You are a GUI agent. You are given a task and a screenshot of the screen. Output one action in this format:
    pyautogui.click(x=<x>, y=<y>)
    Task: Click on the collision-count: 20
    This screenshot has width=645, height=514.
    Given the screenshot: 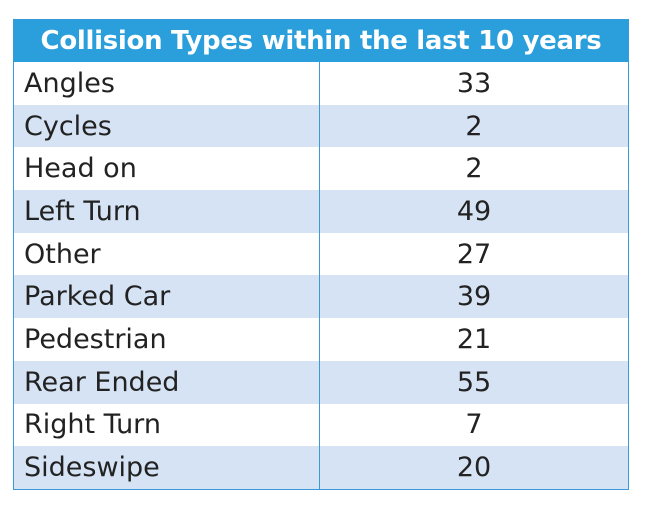 What is the action you would take?
    pyautogui.click(x=474, y=468)
    